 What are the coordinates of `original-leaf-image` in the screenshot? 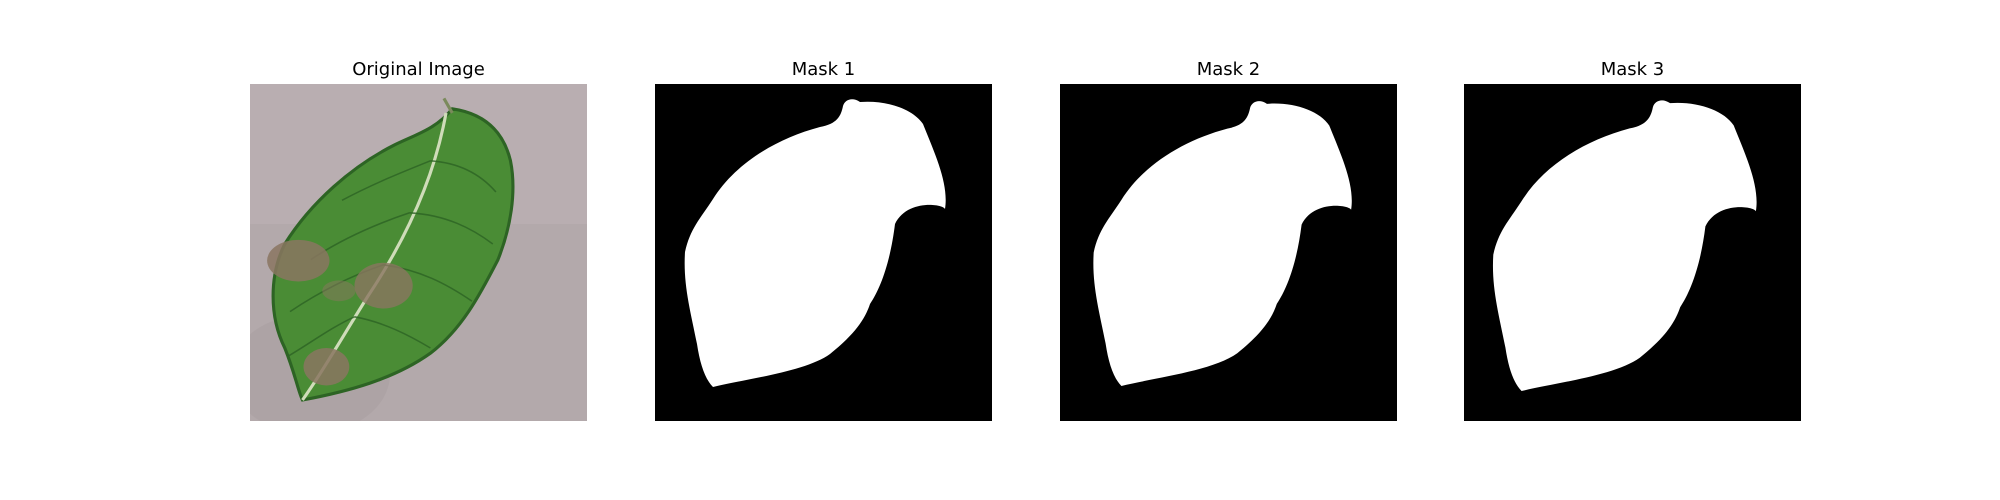 It's located at (418, 252).